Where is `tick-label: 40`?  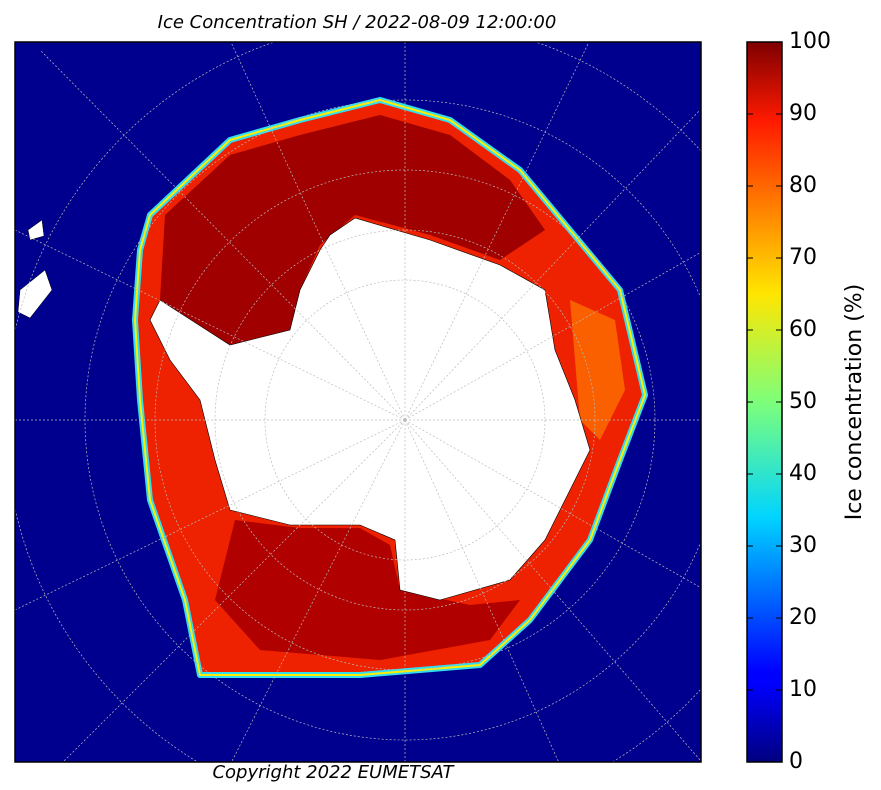
tick-label: 40 is located at coordinates (803, 473).